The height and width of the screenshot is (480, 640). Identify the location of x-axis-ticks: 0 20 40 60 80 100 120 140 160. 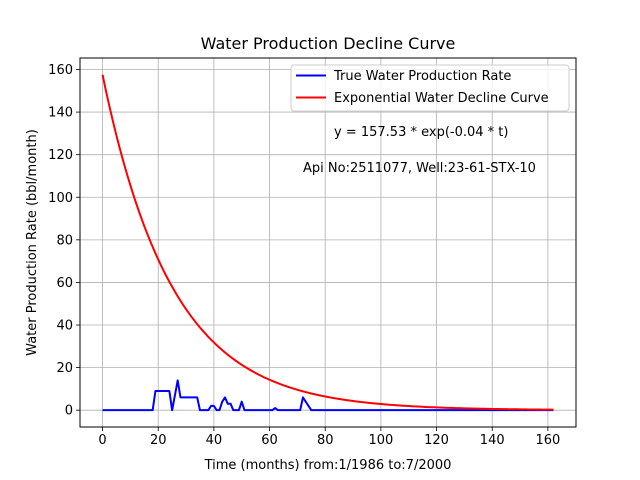
(329, 437).